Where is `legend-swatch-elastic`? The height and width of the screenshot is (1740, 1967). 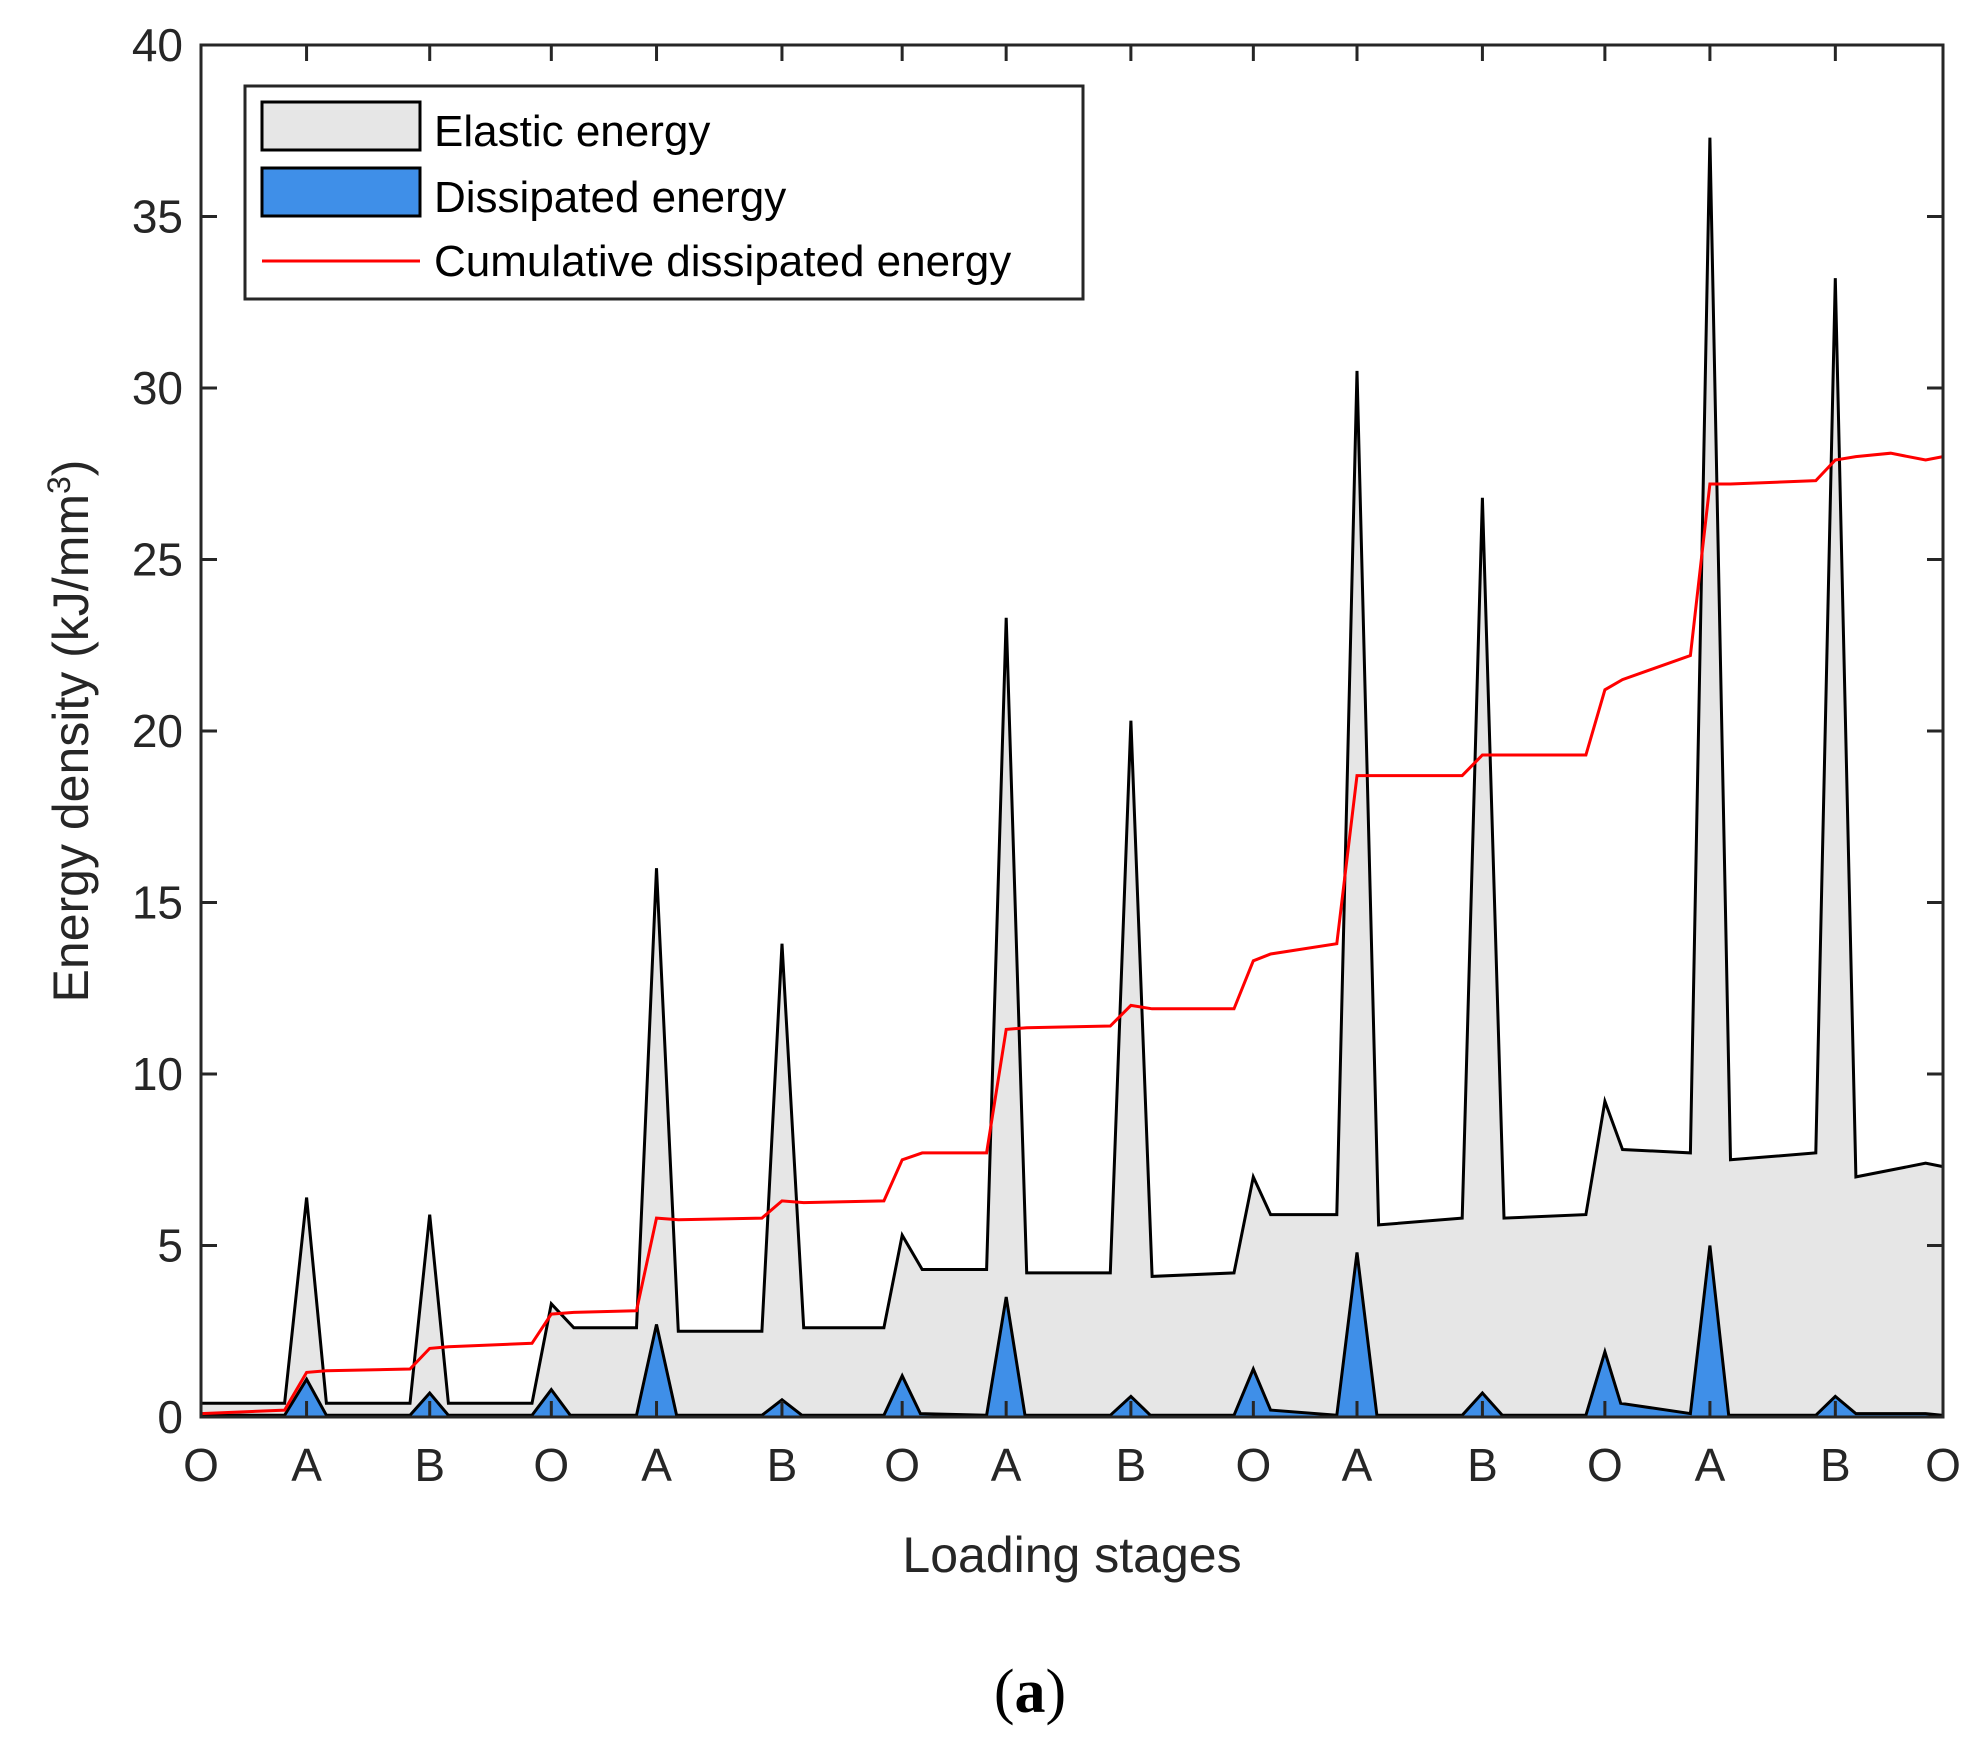 legend-swatch-elastic is located at coordinates (341, 126).